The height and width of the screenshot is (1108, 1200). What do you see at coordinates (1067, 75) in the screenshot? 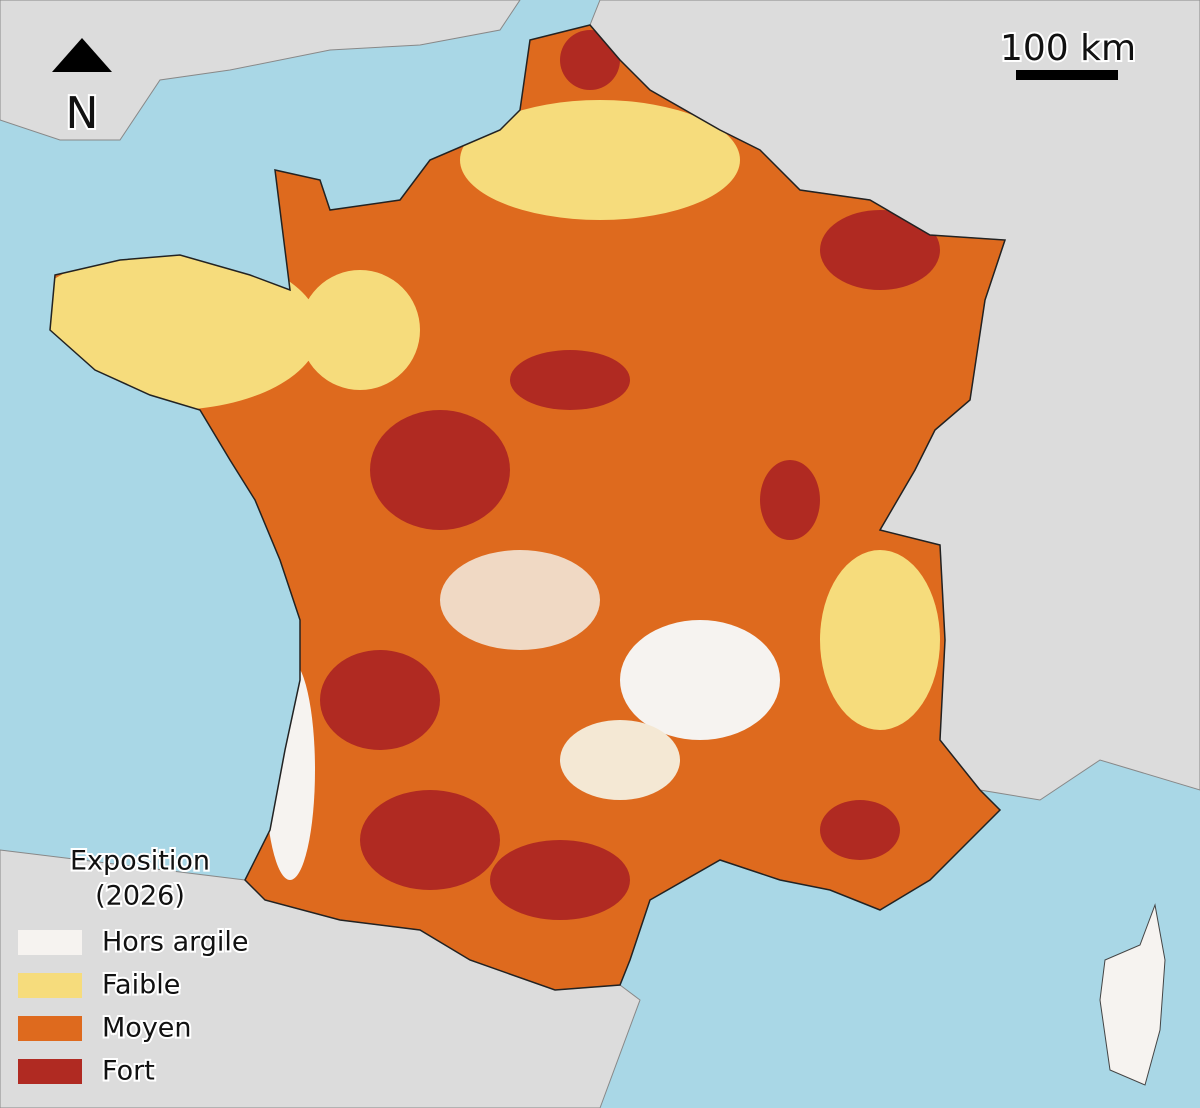
I see `scale-bar` at bounding box center [1067, 75].